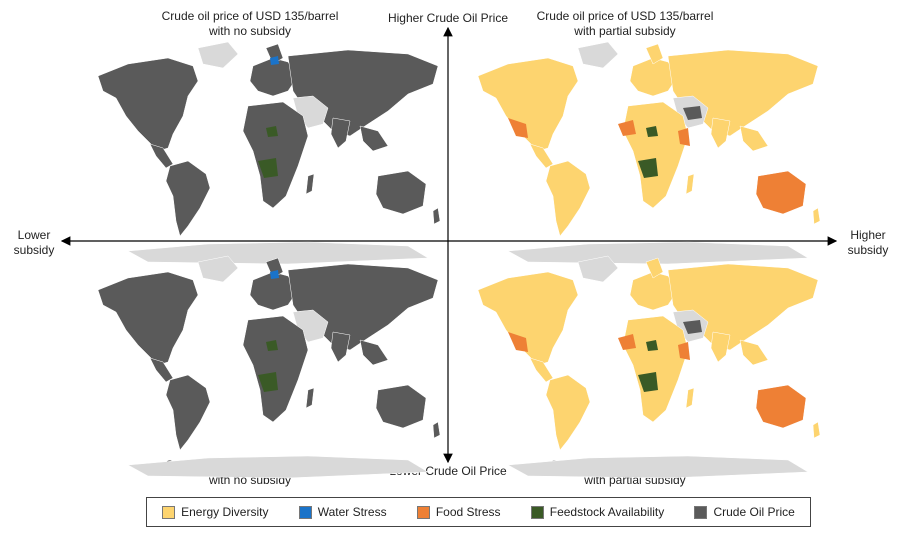 The height and width of the screenshot is (536, 903). What do you see at coordinates (34, 242) in the screenshot?
I see `axis-label-left: Lower subsidy` at bounding box center [34, 242].